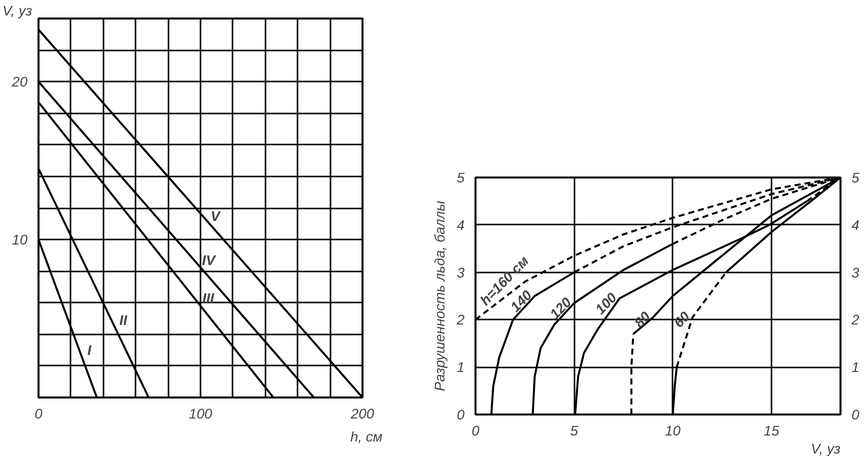  I want to click on y-tick-label: 20, so click(19, 82).